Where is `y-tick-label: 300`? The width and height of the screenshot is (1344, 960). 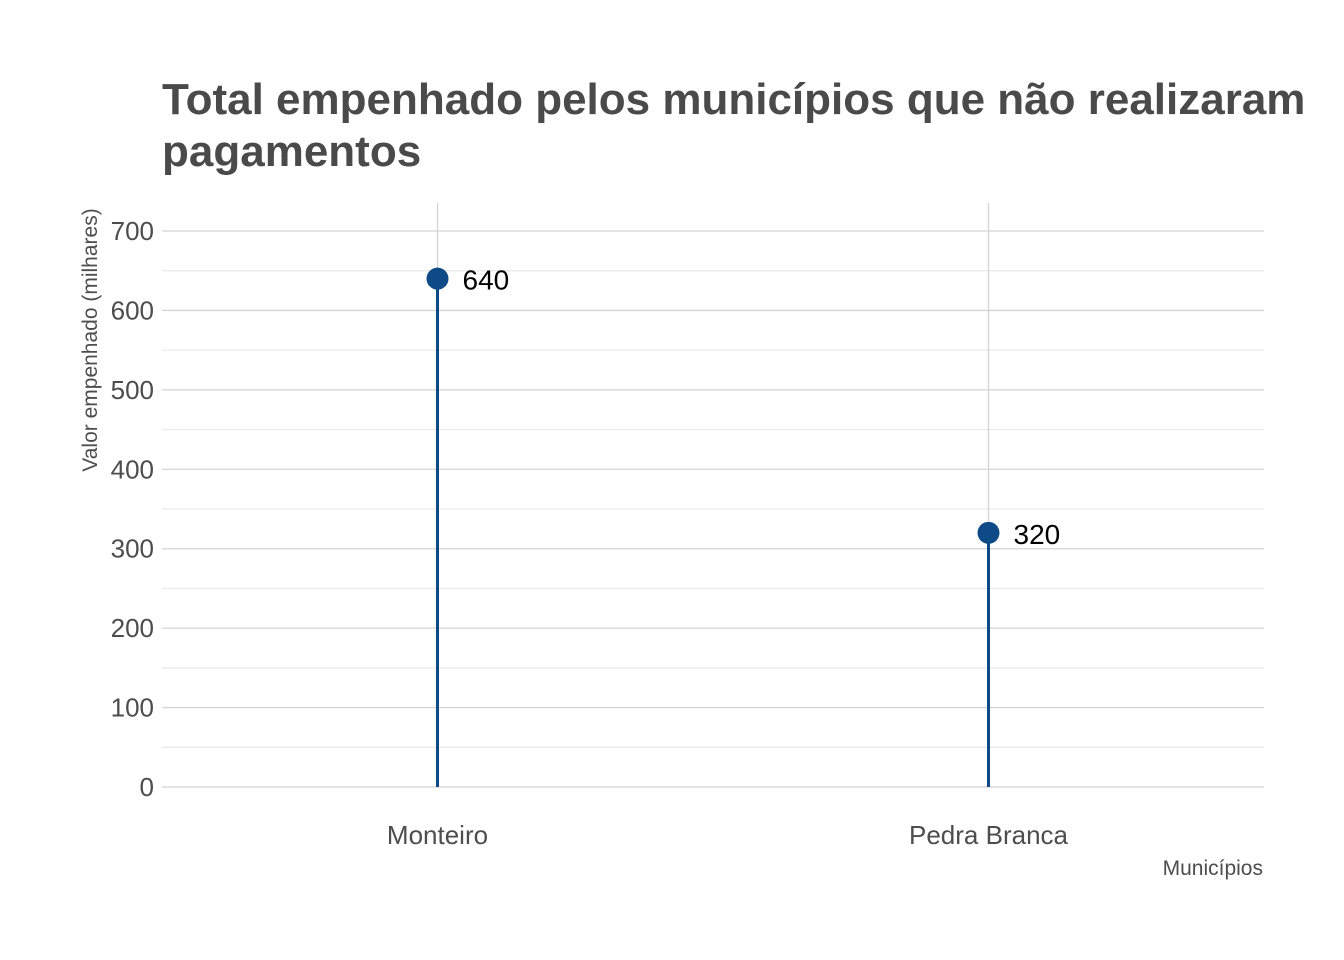
y-tick-label: 300 is located at coordinates (132, 549).